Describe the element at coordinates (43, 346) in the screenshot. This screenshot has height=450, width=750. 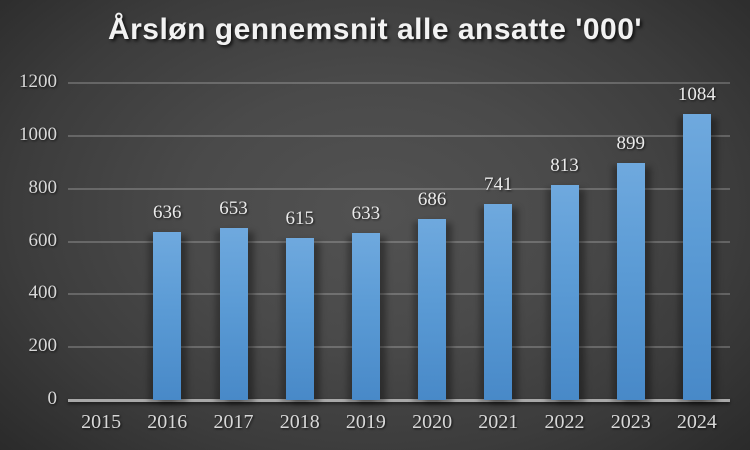
I see `y-tick-label-200: 200` at that location.